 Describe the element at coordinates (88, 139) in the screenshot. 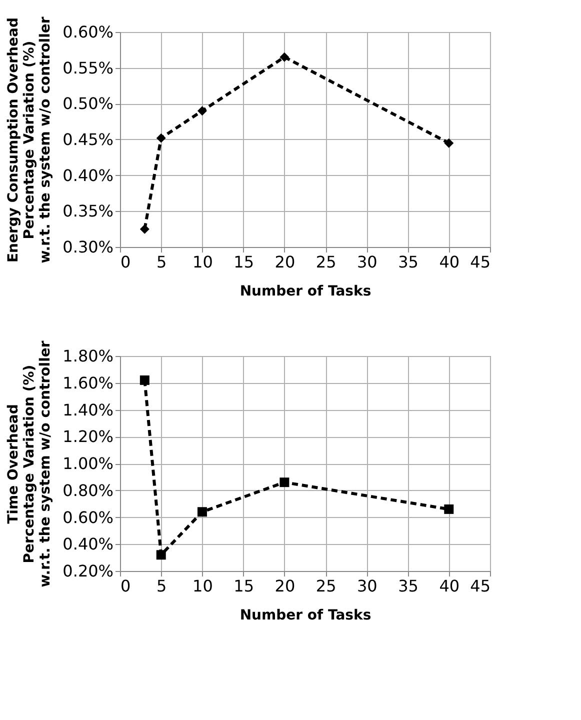

I see `y-tick-label: 0.45%` at that location.